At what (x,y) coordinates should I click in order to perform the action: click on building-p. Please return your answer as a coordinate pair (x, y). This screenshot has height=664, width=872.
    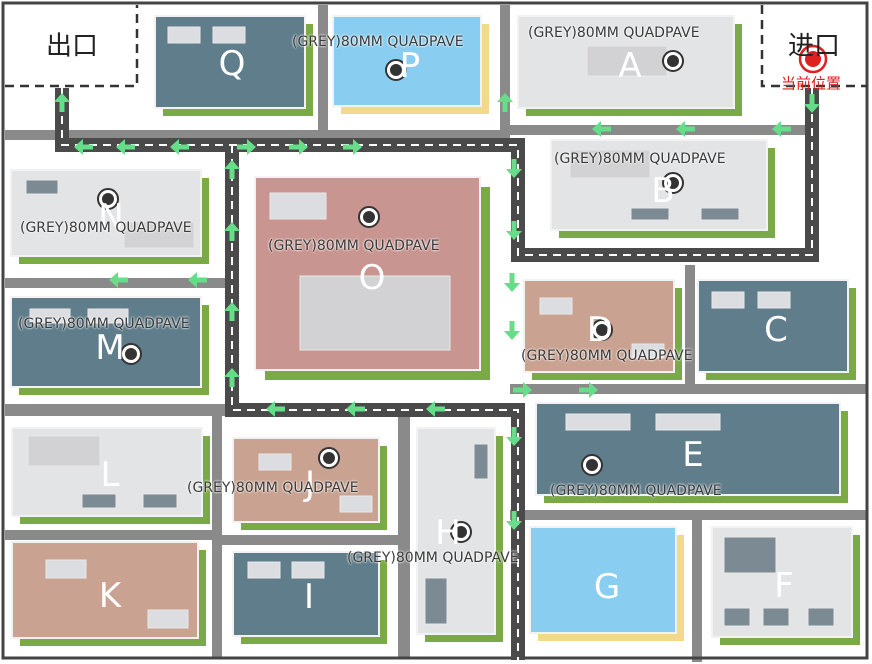
    Looking at the image, I should click on (410, 64).